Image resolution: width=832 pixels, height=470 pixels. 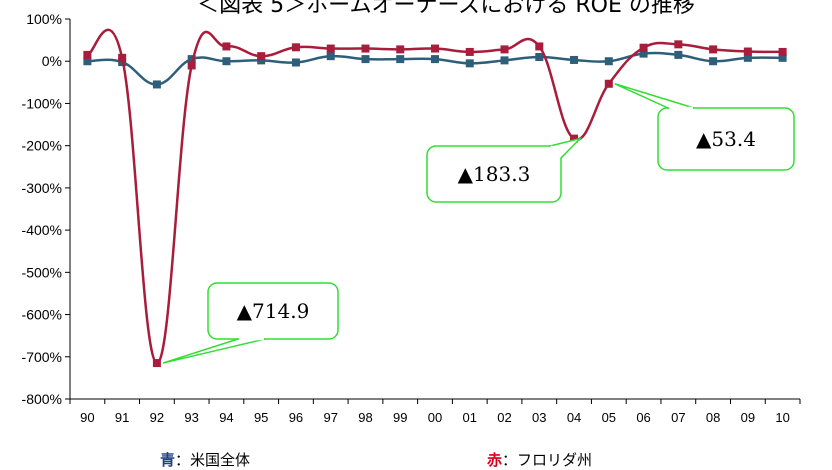 I want to click on x-tick-label: 00, so click(x=435, y=417).